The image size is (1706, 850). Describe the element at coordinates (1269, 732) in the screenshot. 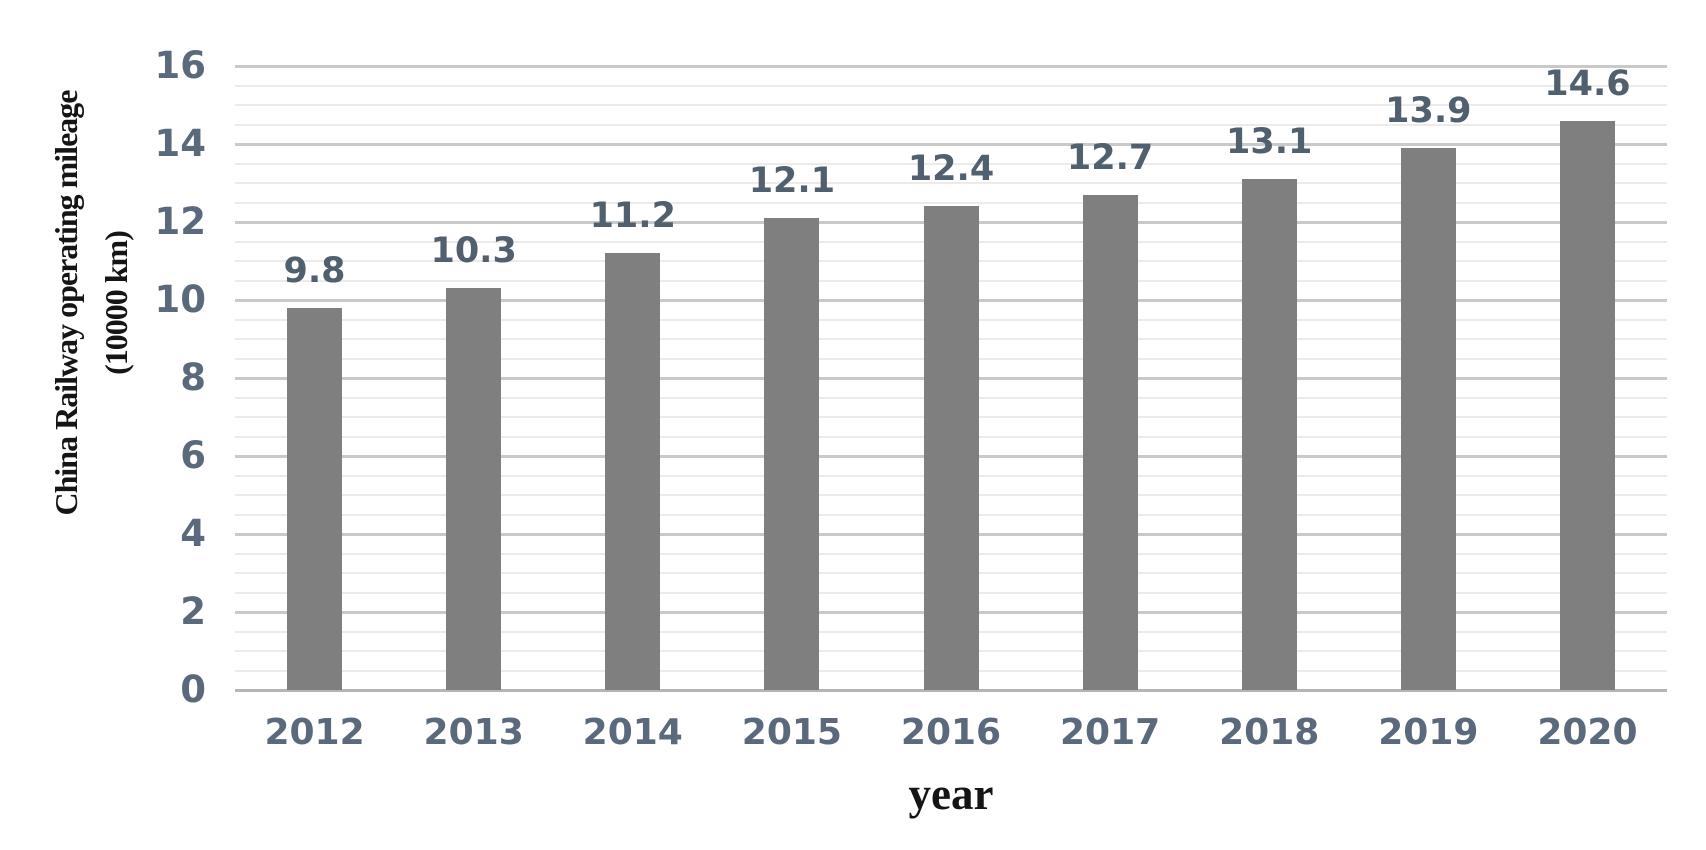

I see `x-tick-label: 2018` at that location.